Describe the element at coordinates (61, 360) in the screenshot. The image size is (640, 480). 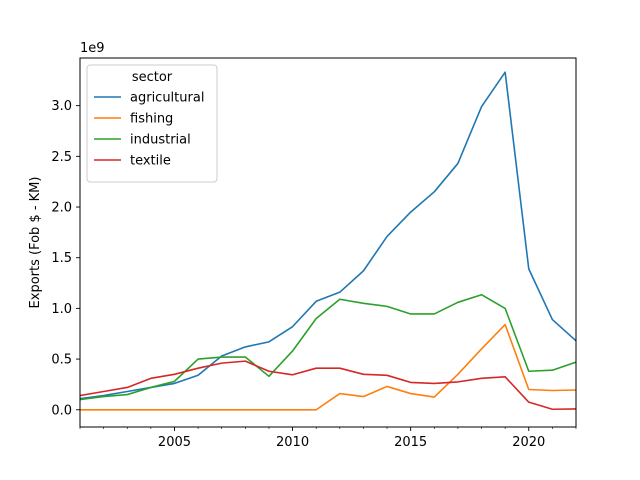
I see `y-tick-label: 0.5` at that location.